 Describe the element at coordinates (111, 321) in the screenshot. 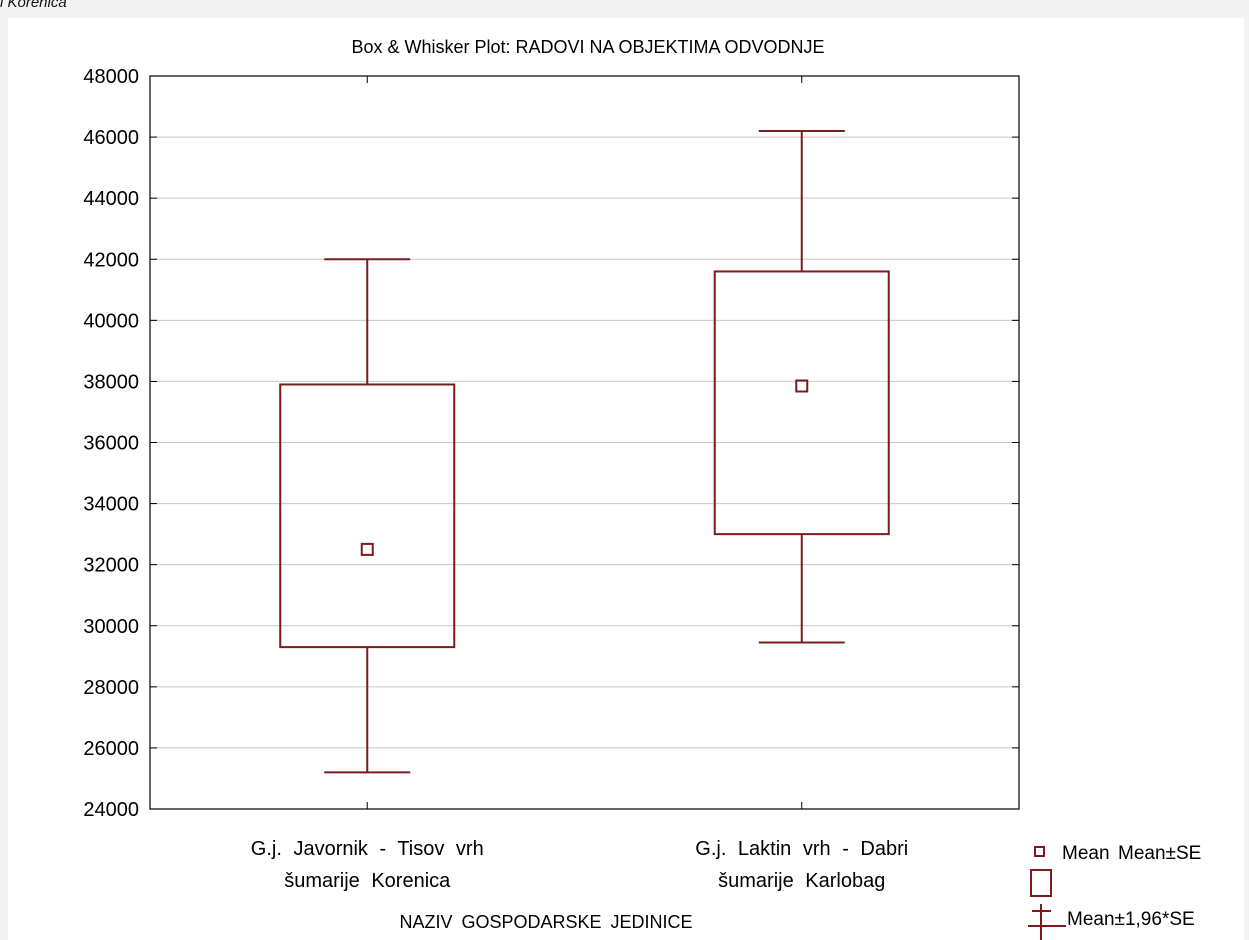

I see `y-tick-label: 40000` at that location.